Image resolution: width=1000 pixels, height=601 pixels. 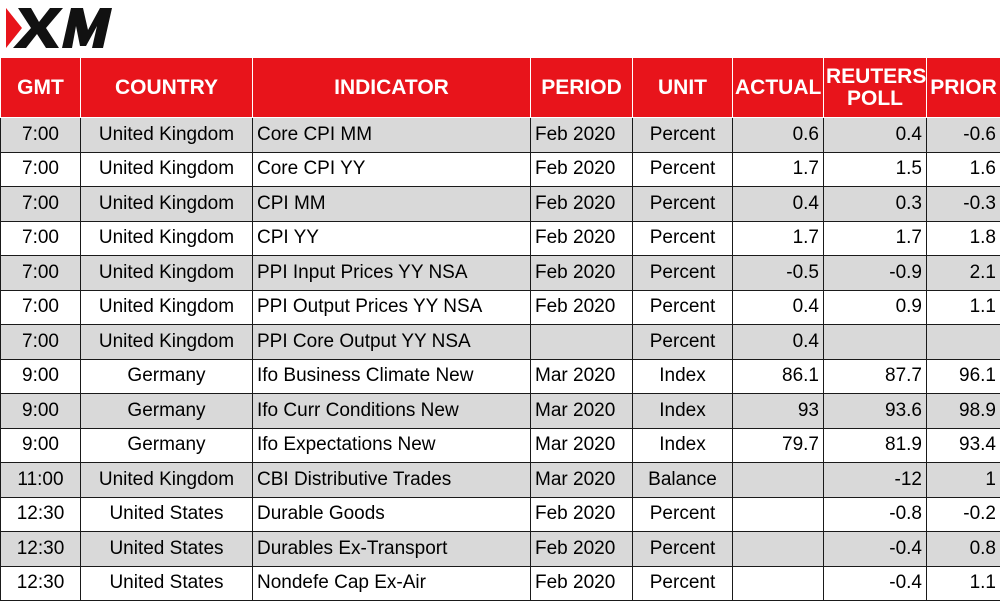 I want to click on cell-gmt: 12:30, so click(x=41, y=583).